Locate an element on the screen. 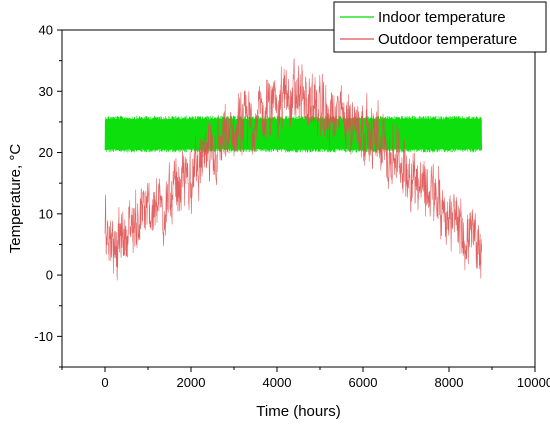 This screenshot has height=430, width=550. legend-box is located at coordinates (440, 27).